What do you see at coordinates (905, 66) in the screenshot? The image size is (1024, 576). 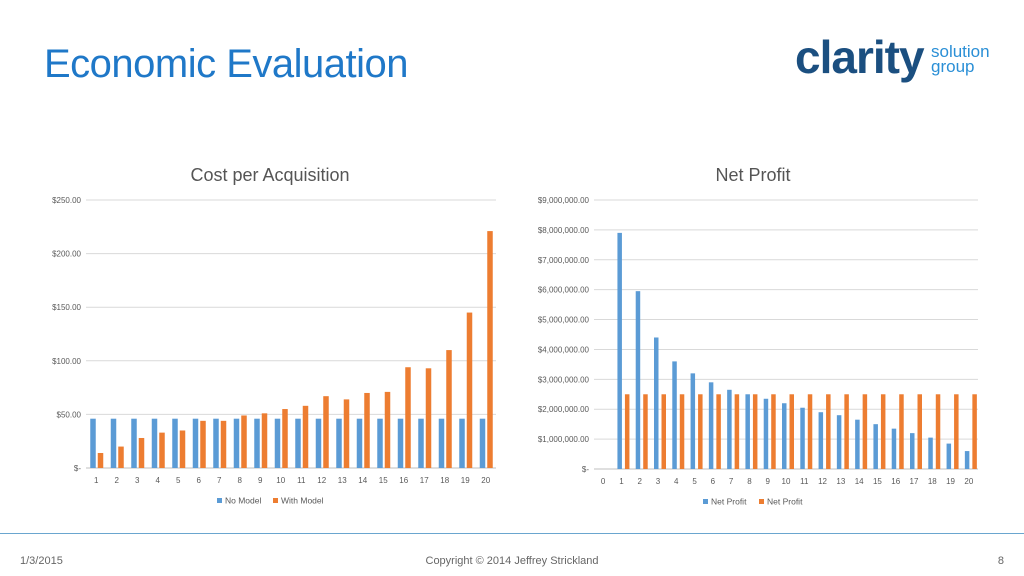 I see `clarity-logo: clarity solution group` at bounding box center [905, 66].